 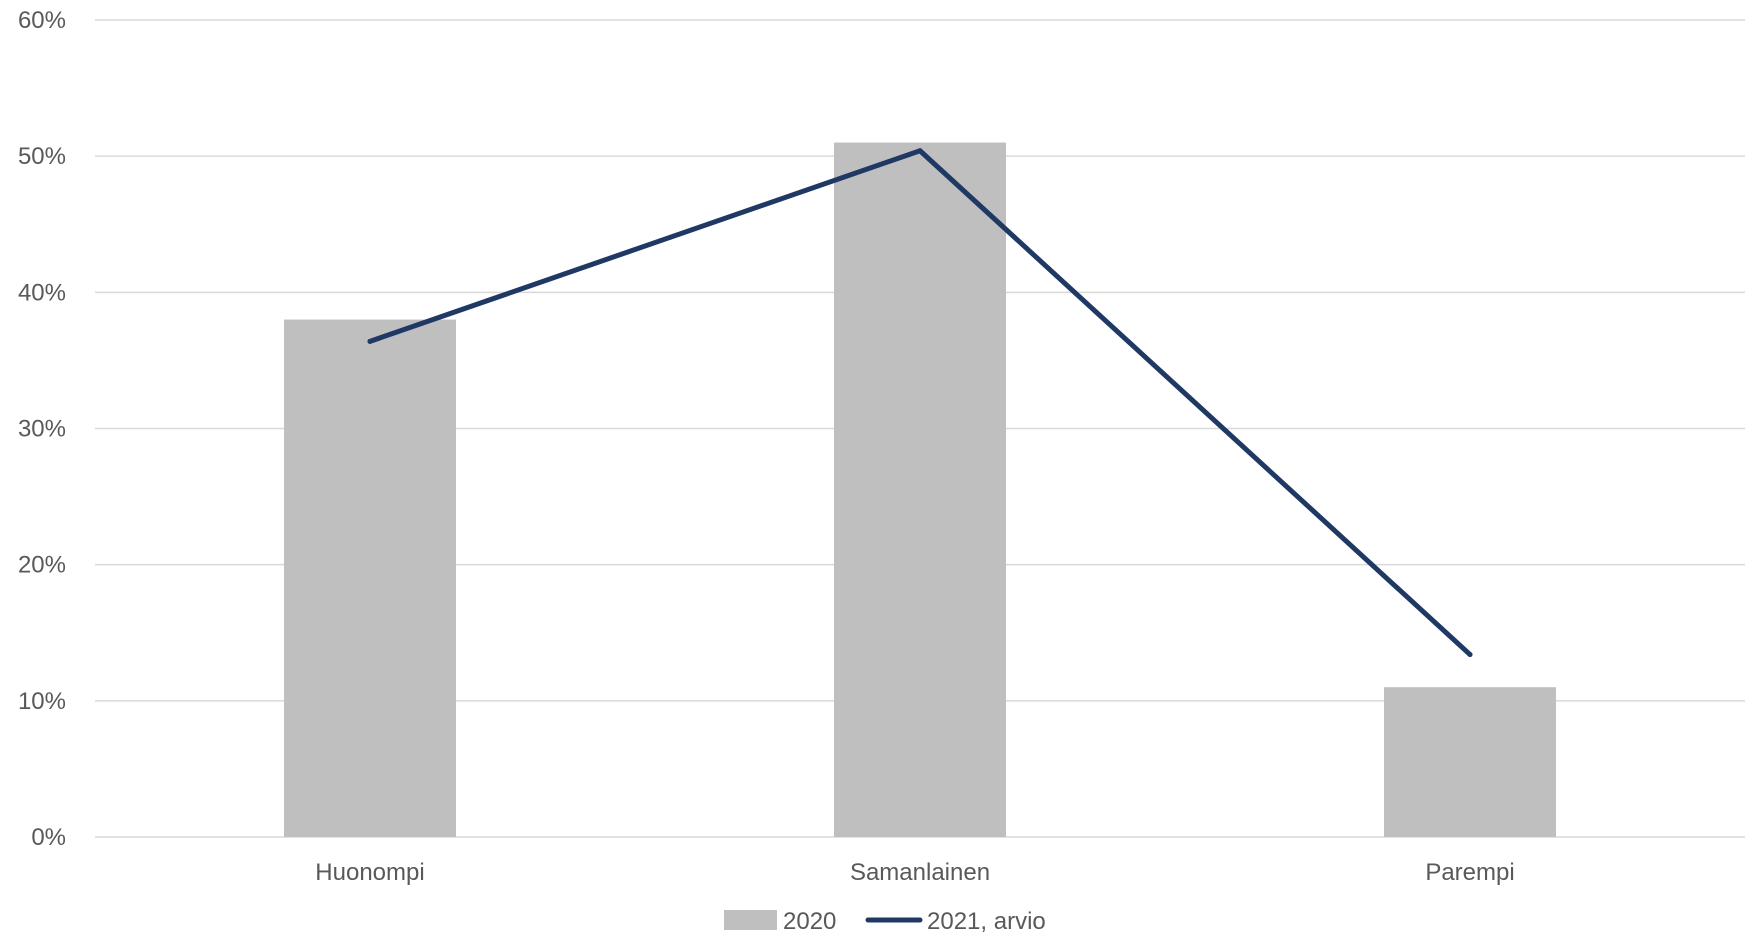 I want to click on line-point-huonompi, so click(x=370, y=341).